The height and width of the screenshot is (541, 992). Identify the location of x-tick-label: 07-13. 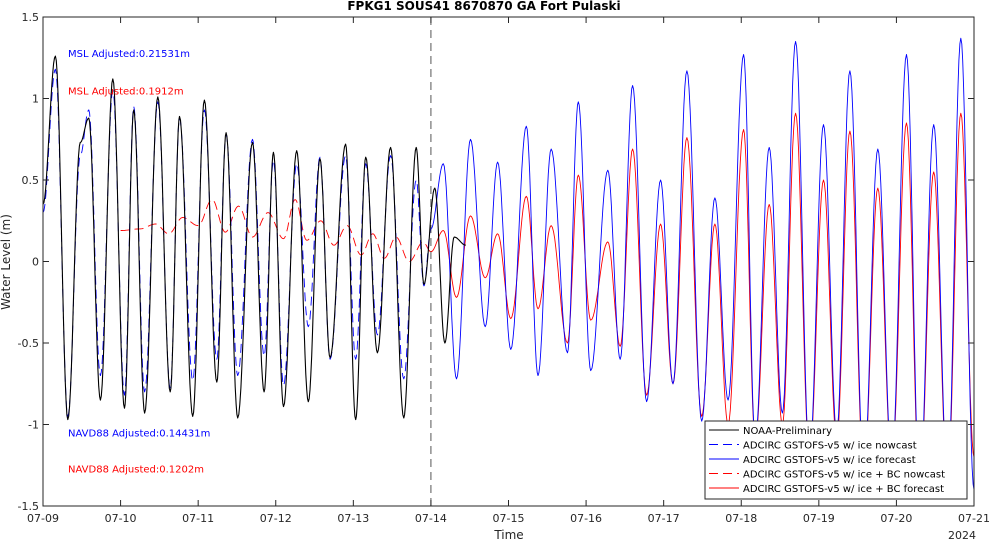
(353, 518).